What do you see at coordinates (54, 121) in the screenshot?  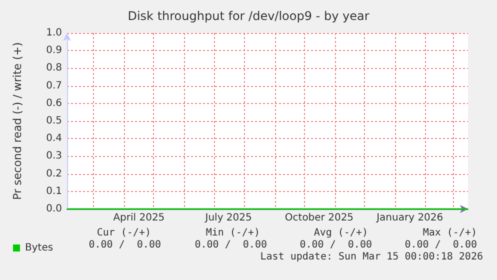 I see `y-tick-label: 0.5` at bounding box center [54, 121].